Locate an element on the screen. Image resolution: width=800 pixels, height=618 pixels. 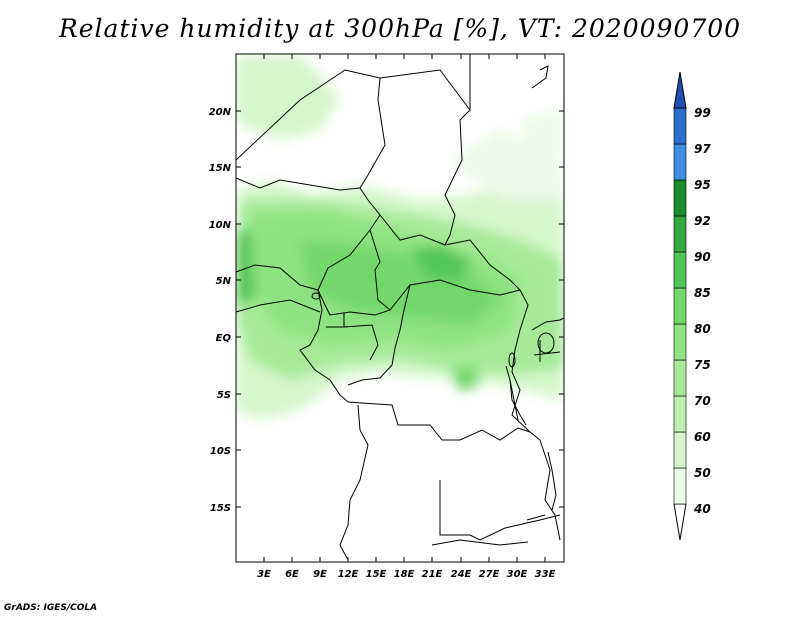
lon-label-27e: 27E is located at coordinates (489, 574).